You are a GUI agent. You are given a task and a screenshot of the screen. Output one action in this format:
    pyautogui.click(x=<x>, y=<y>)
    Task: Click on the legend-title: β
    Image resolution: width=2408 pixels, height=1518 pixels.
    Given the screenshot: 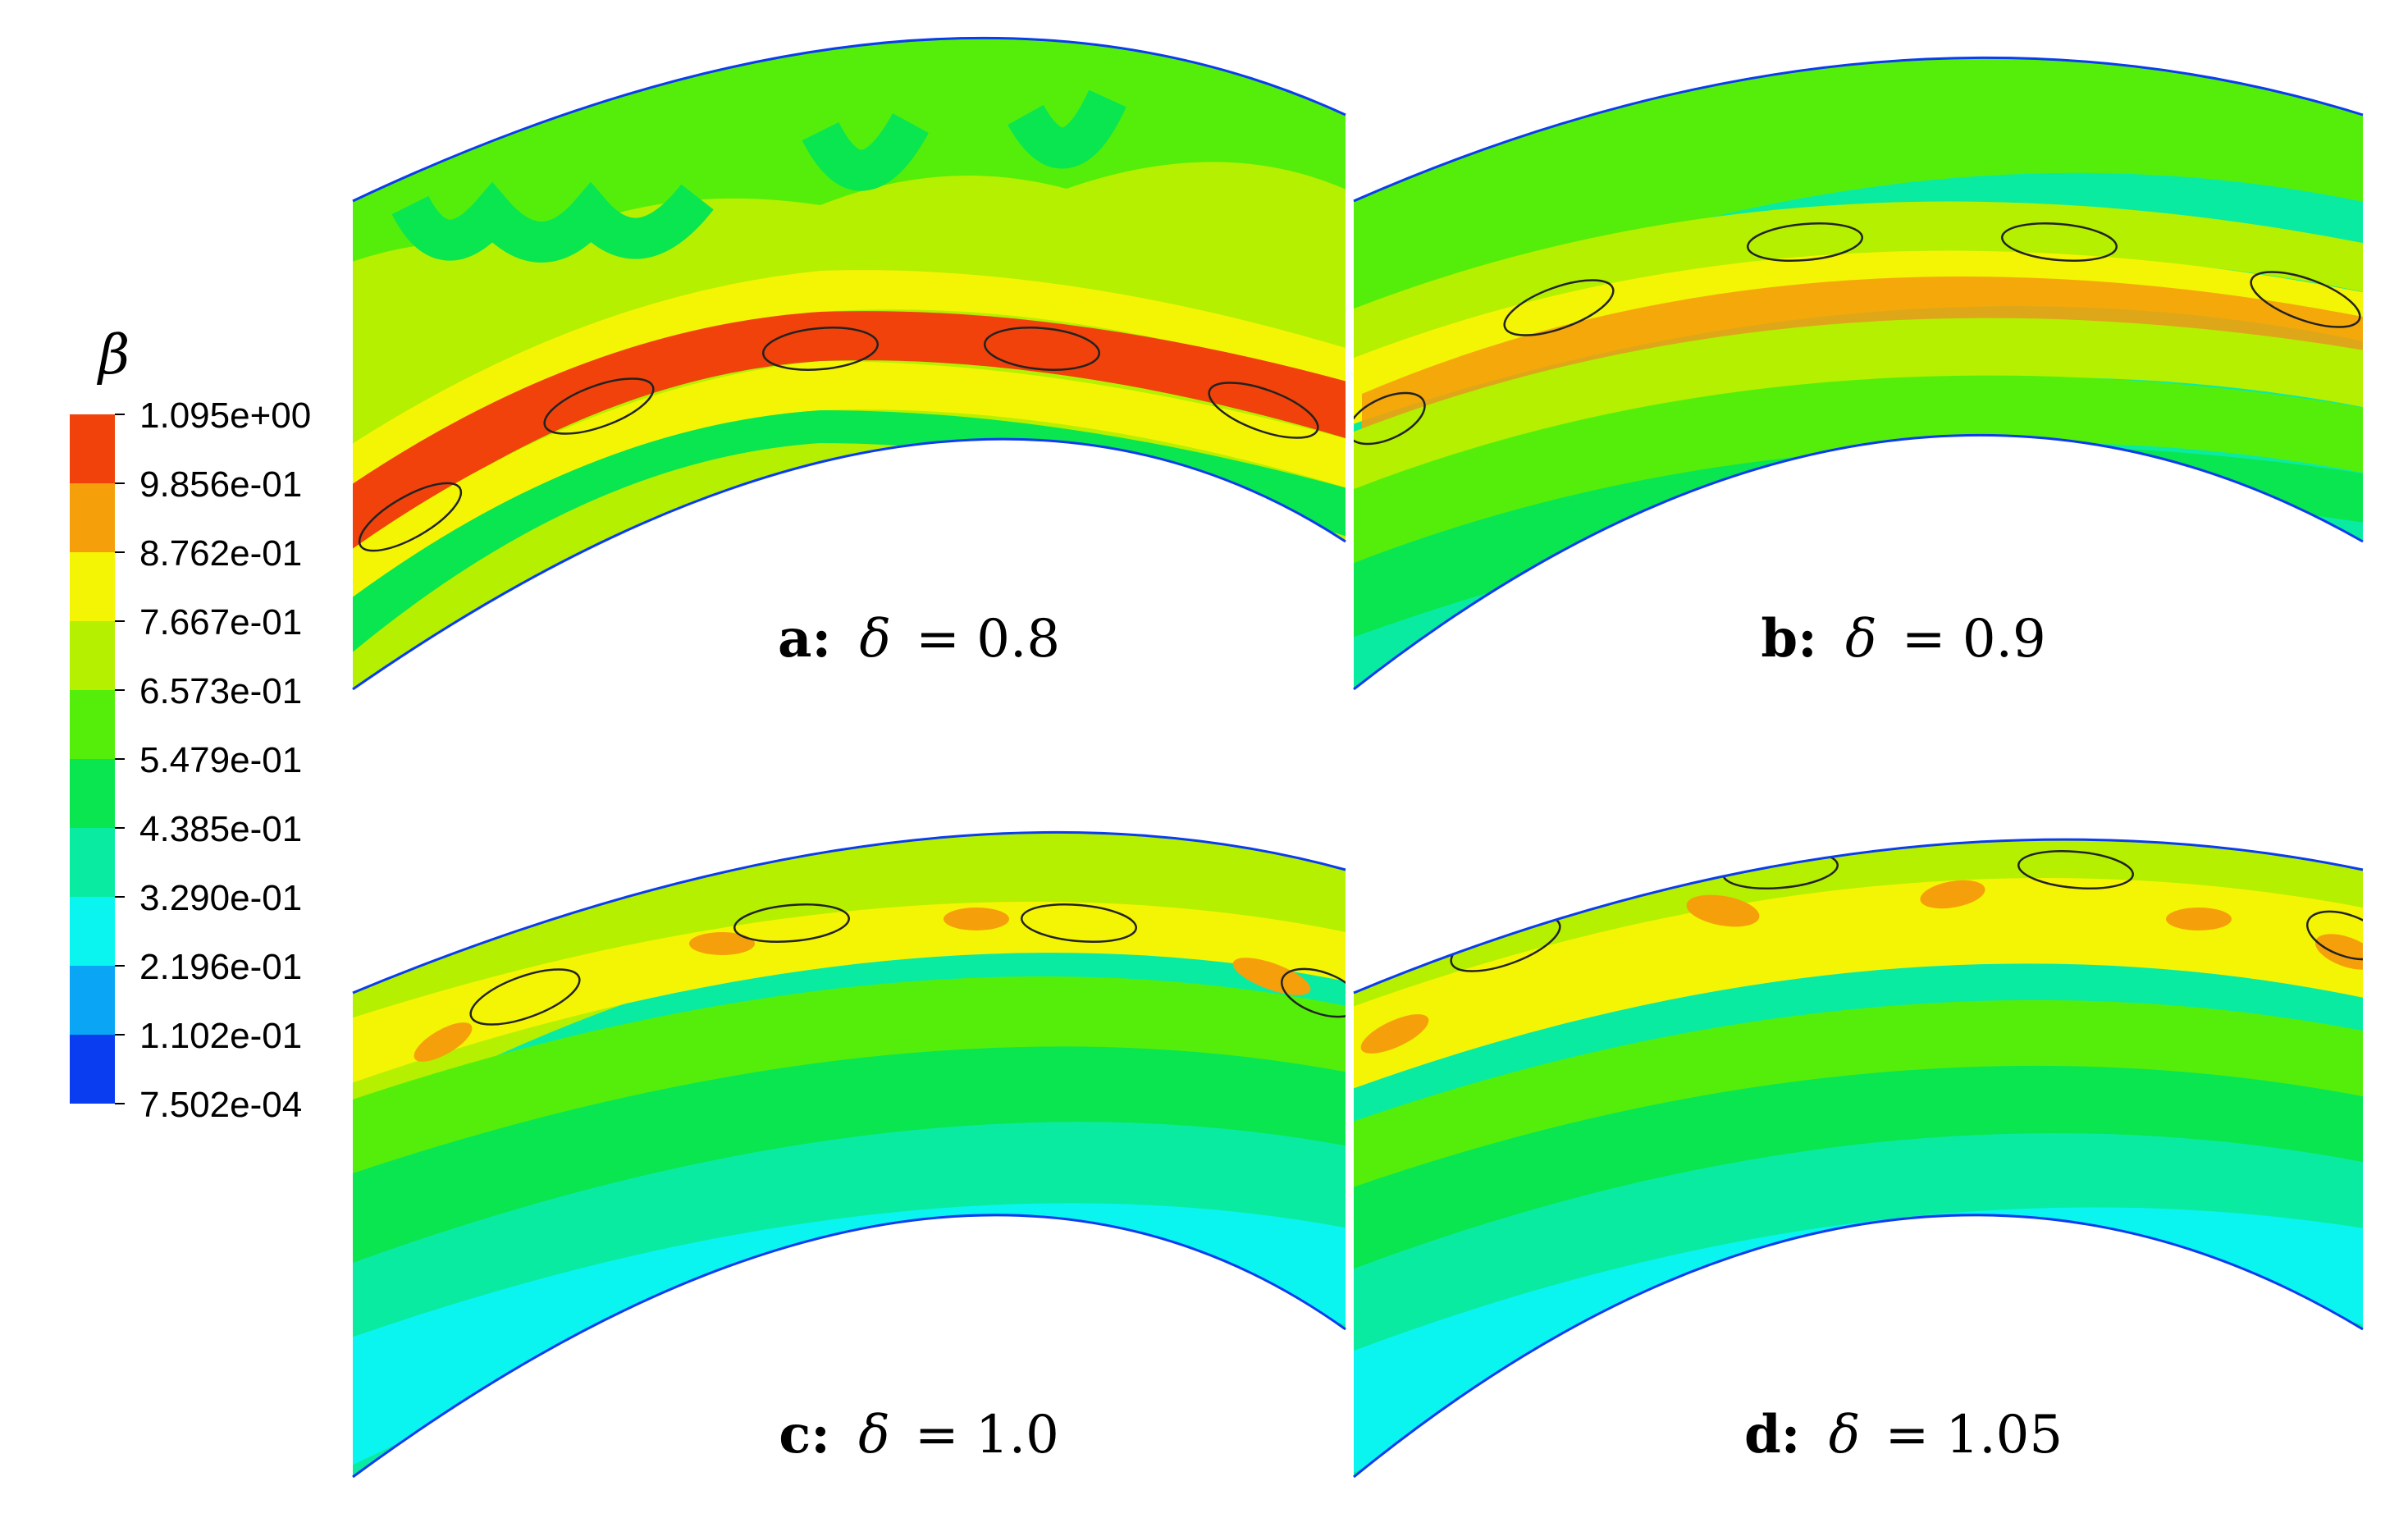 What is the action you would take?
    pyautogui.click(x=113, y=354)
    